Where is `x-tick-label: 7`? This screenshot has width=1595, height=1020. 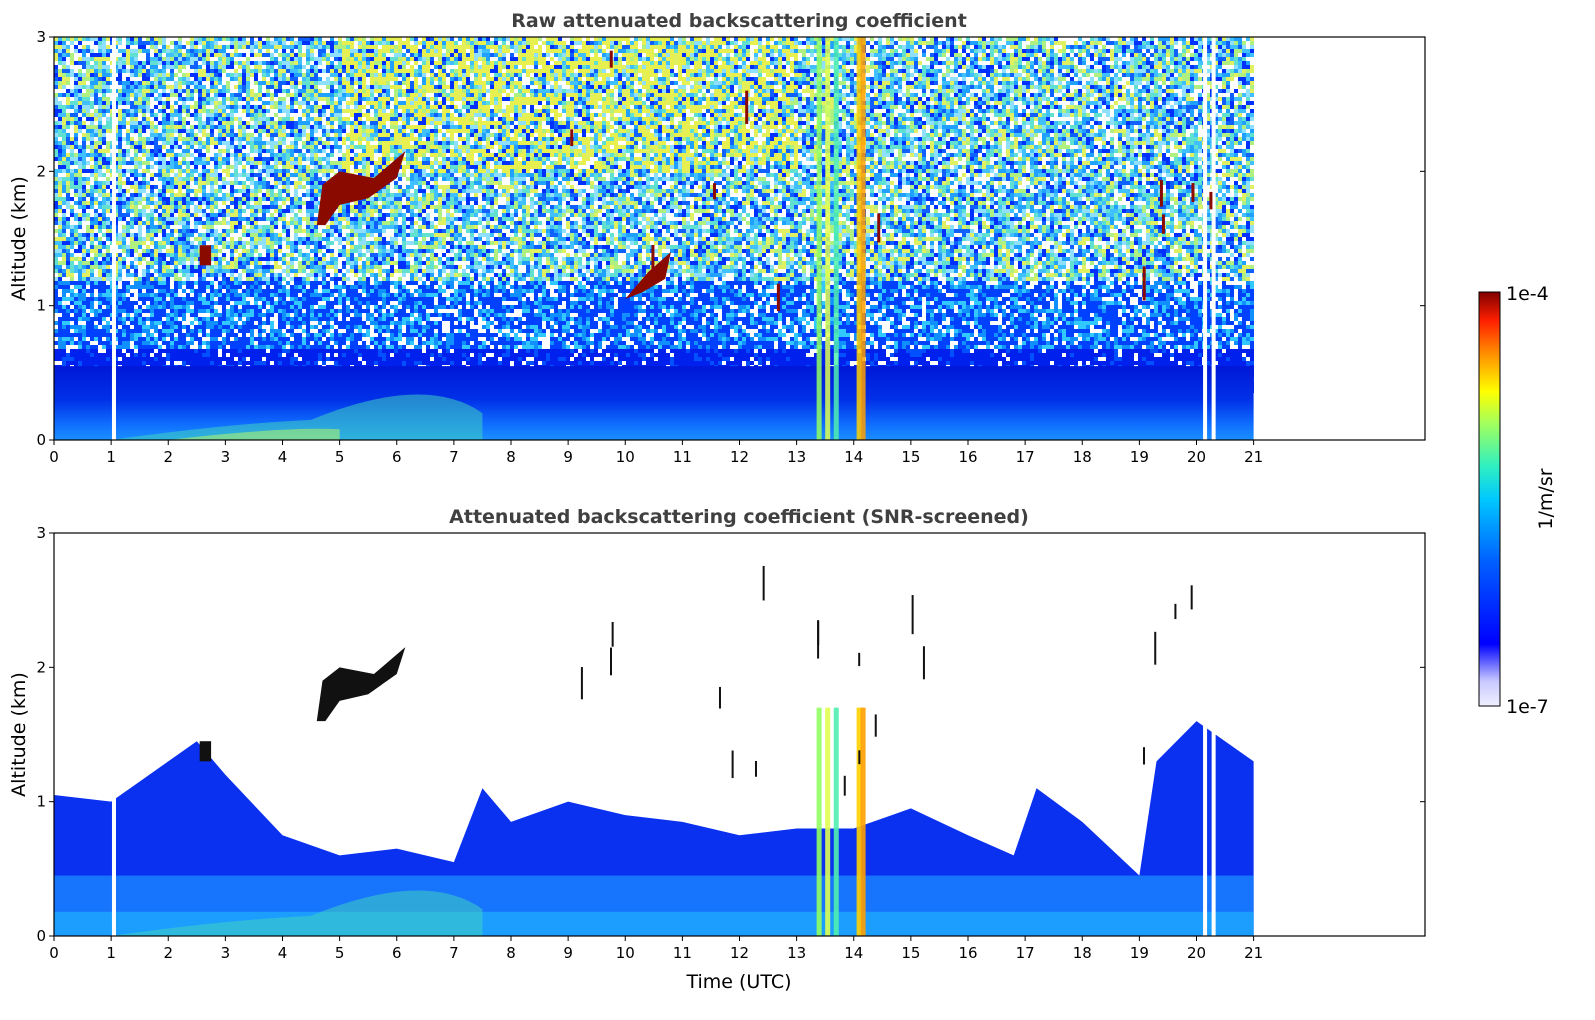 x-tick-label: 7 is located at coordinates (454, 457).